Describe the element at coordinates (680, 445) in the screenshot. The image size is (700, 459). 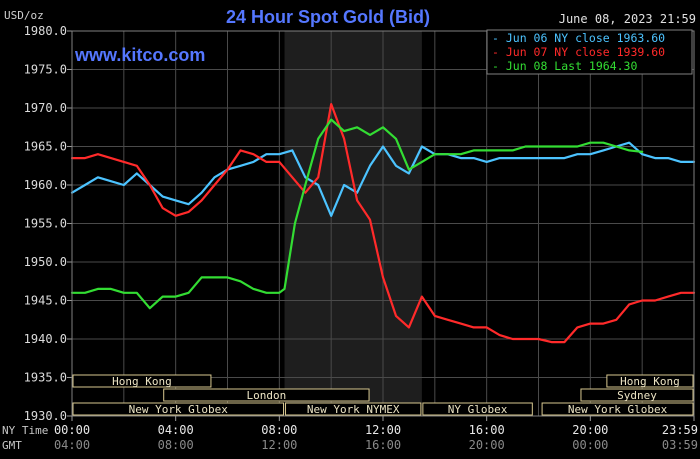
I see `time-tick-label: 03:59` at that location.